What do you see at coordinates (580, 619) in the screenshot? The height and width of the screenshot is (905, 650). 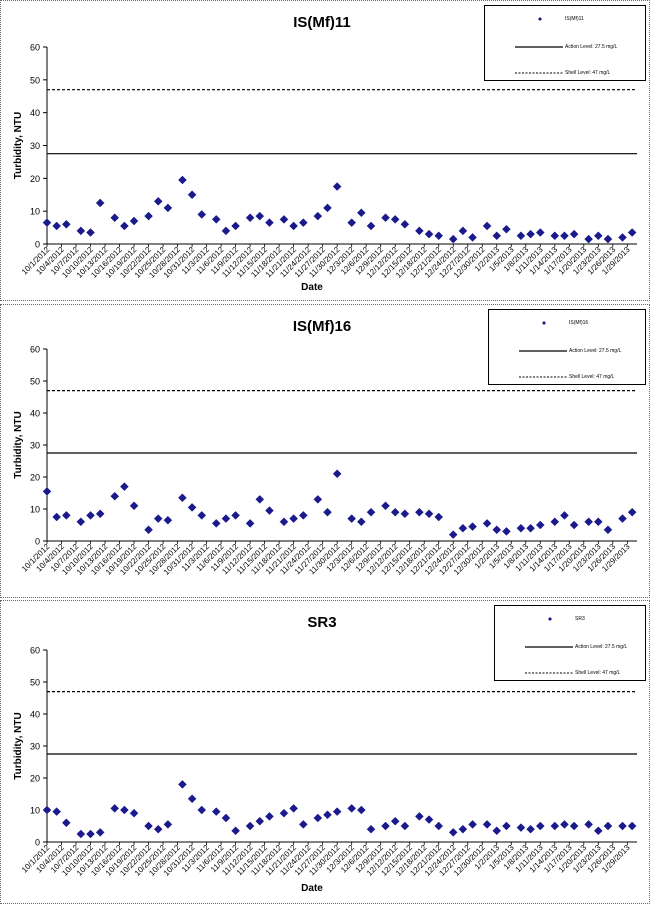 I see `chart-3-legend-label: SR3` at bounding box center [580, 619].